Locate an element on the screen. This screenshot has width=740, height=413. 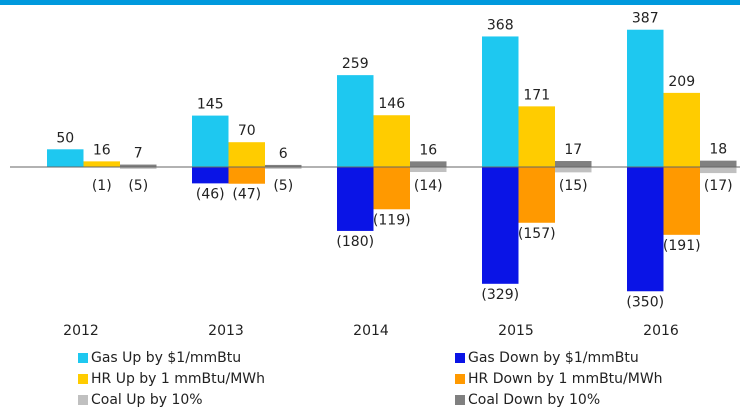
value-label: (1) is located at coordinates (102, 186).